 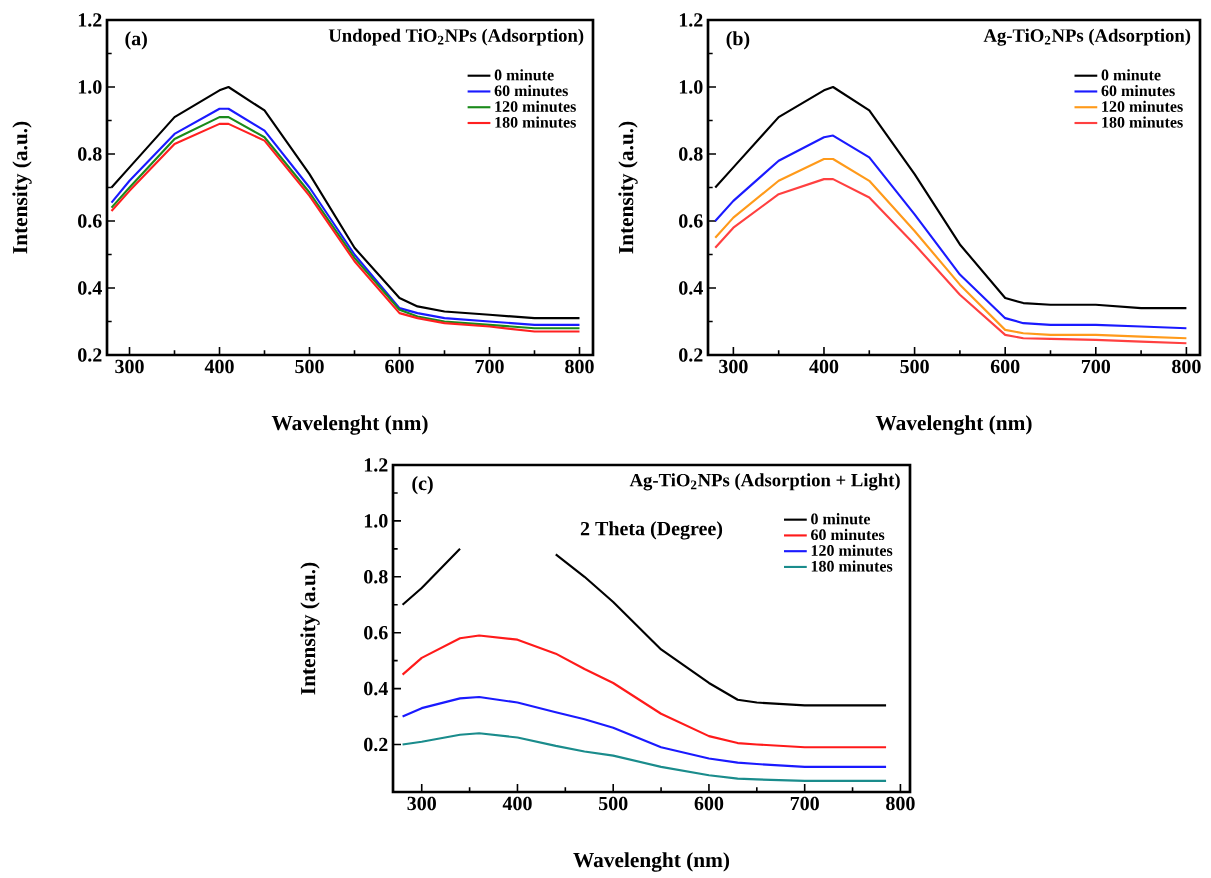 What do you see at coordinates (764, 482) in the screenshot?
I see `chart-title: Ag-TiO$_{2}$NPs (Adsorption + Light)` at bounding box center [764, 482].